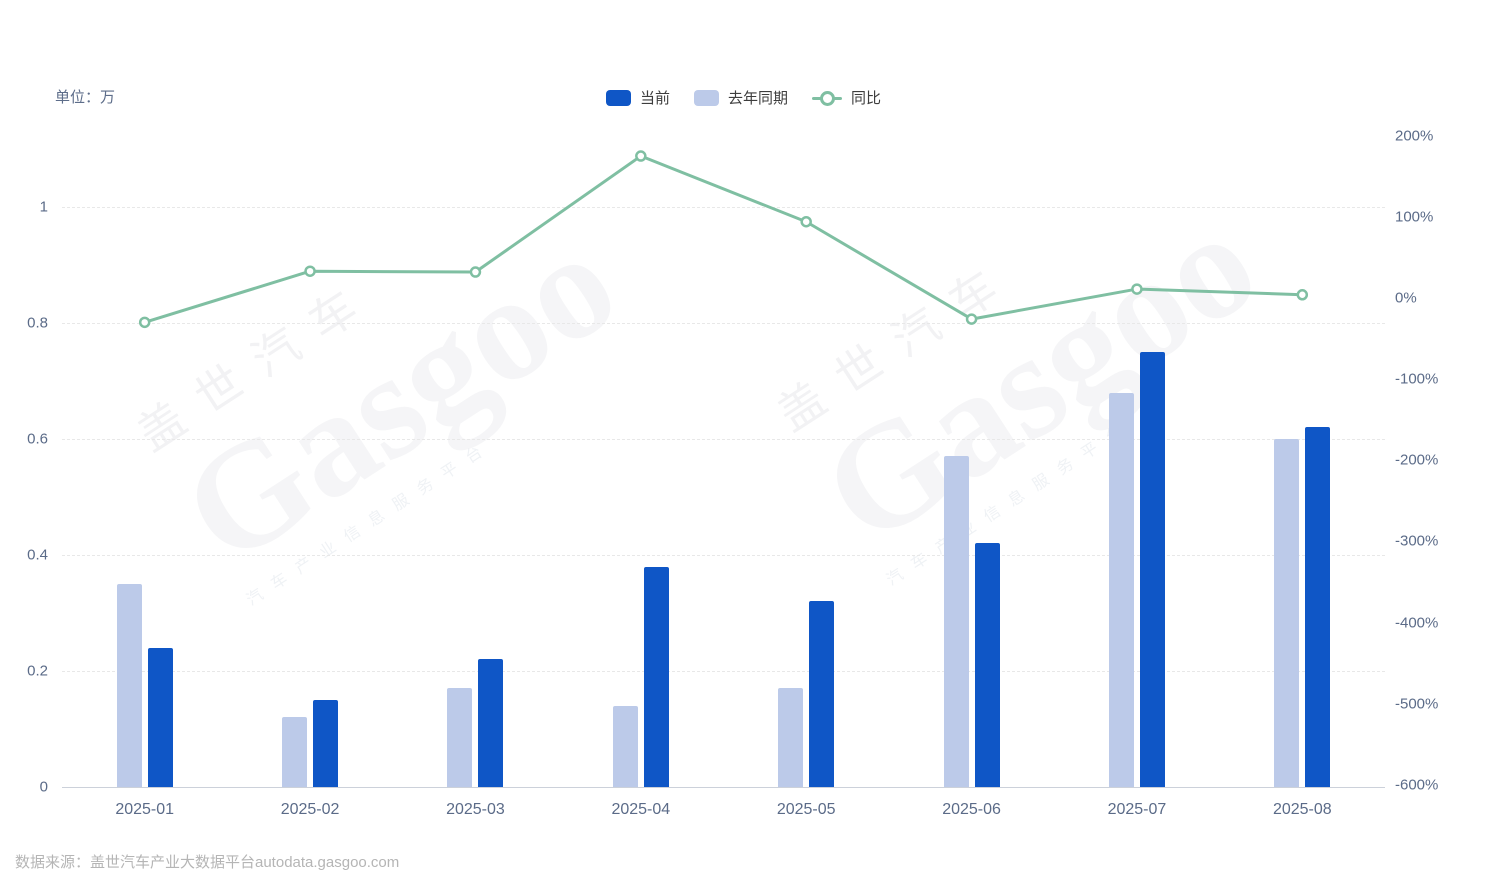 The height and width of the screenshot is (895, 1487). I want to click on x-axis-label: 2025-02, so click(310, 809).